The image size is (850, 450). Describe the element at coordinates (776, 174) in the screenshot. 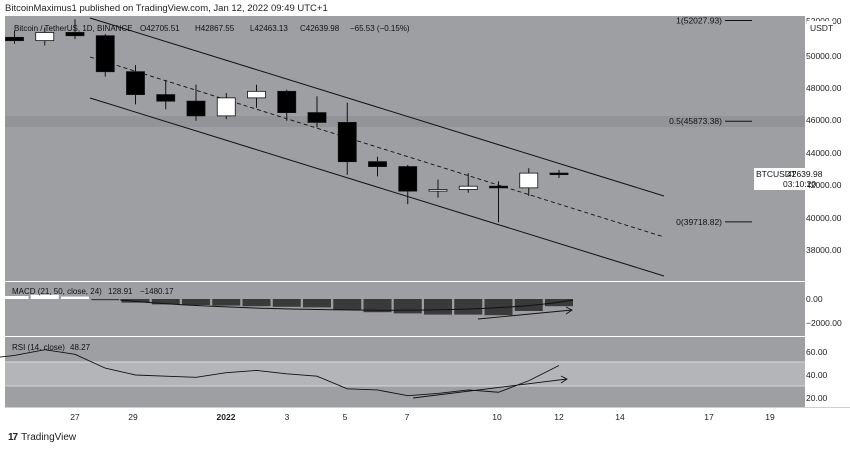

I see `current-symbol: BTCUSDT` at that location.